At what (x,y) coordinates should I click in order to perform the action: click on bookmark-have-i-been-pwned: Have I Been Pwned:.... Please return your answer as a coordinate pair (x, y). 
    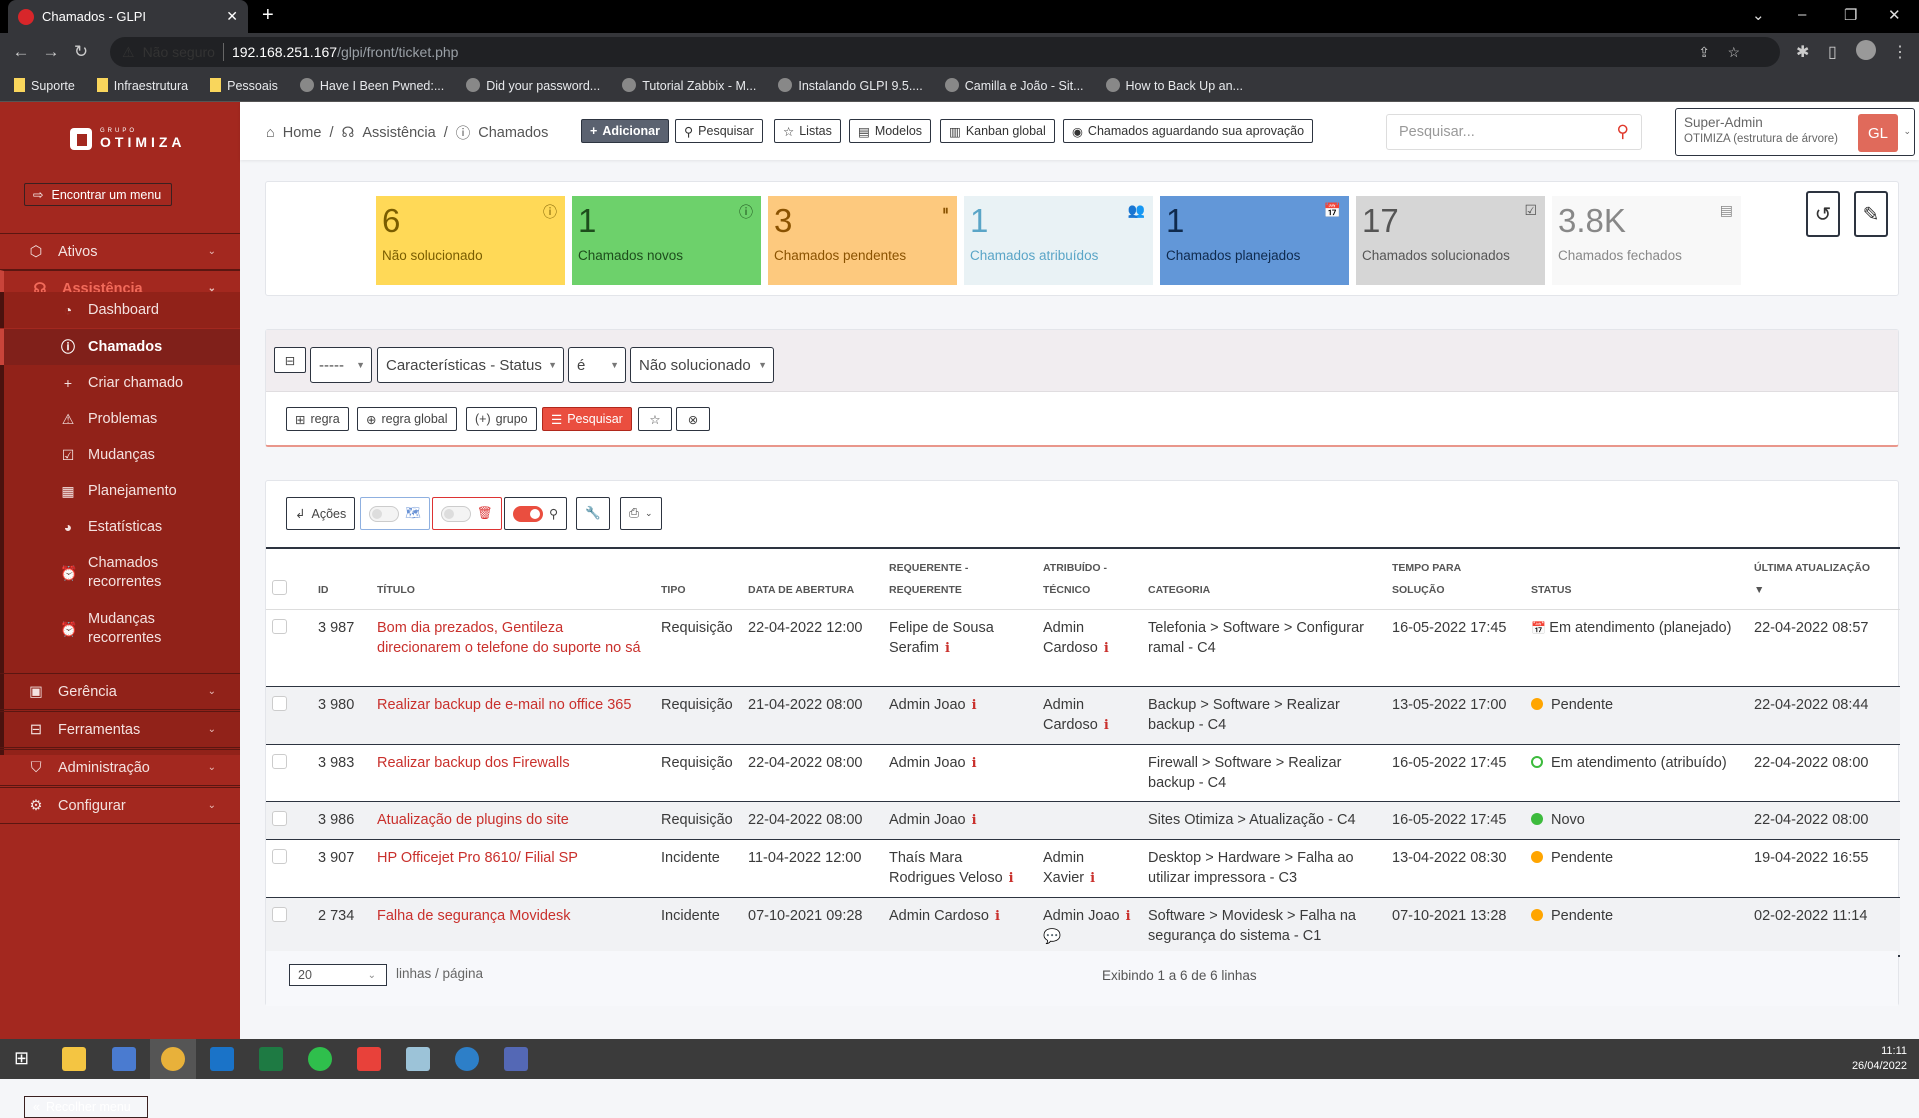
    Looking at the image, I should click on (371, 85).